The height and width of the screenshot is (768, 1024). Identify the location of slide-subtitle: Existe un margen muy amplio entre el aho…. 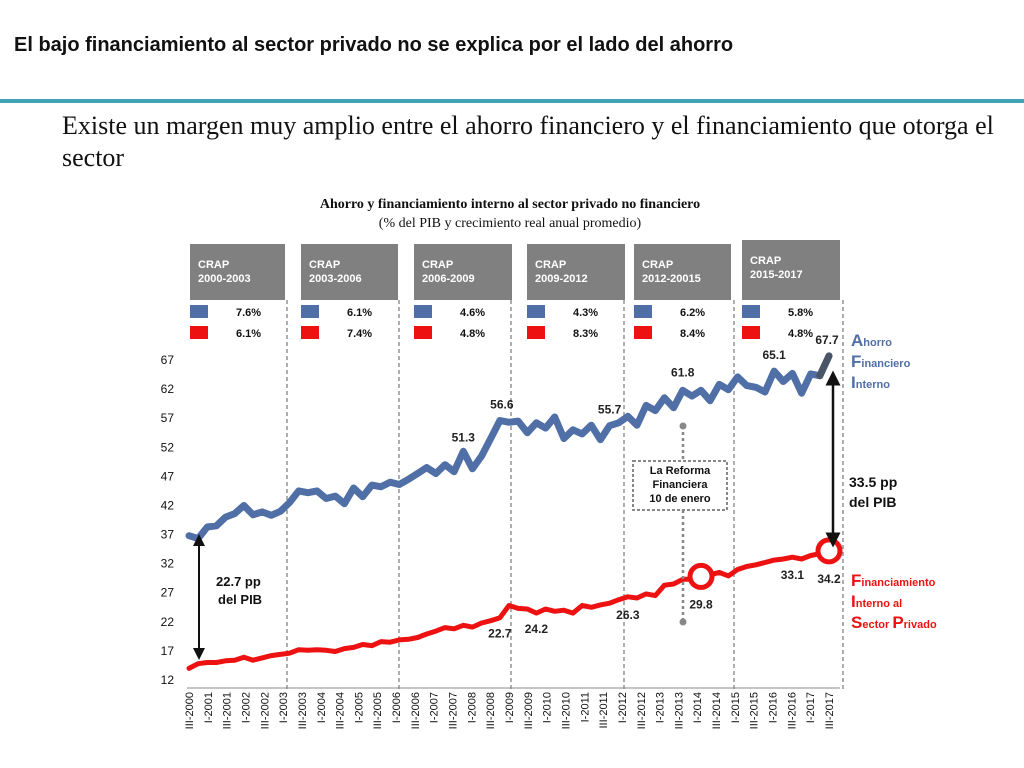
(528, 141).